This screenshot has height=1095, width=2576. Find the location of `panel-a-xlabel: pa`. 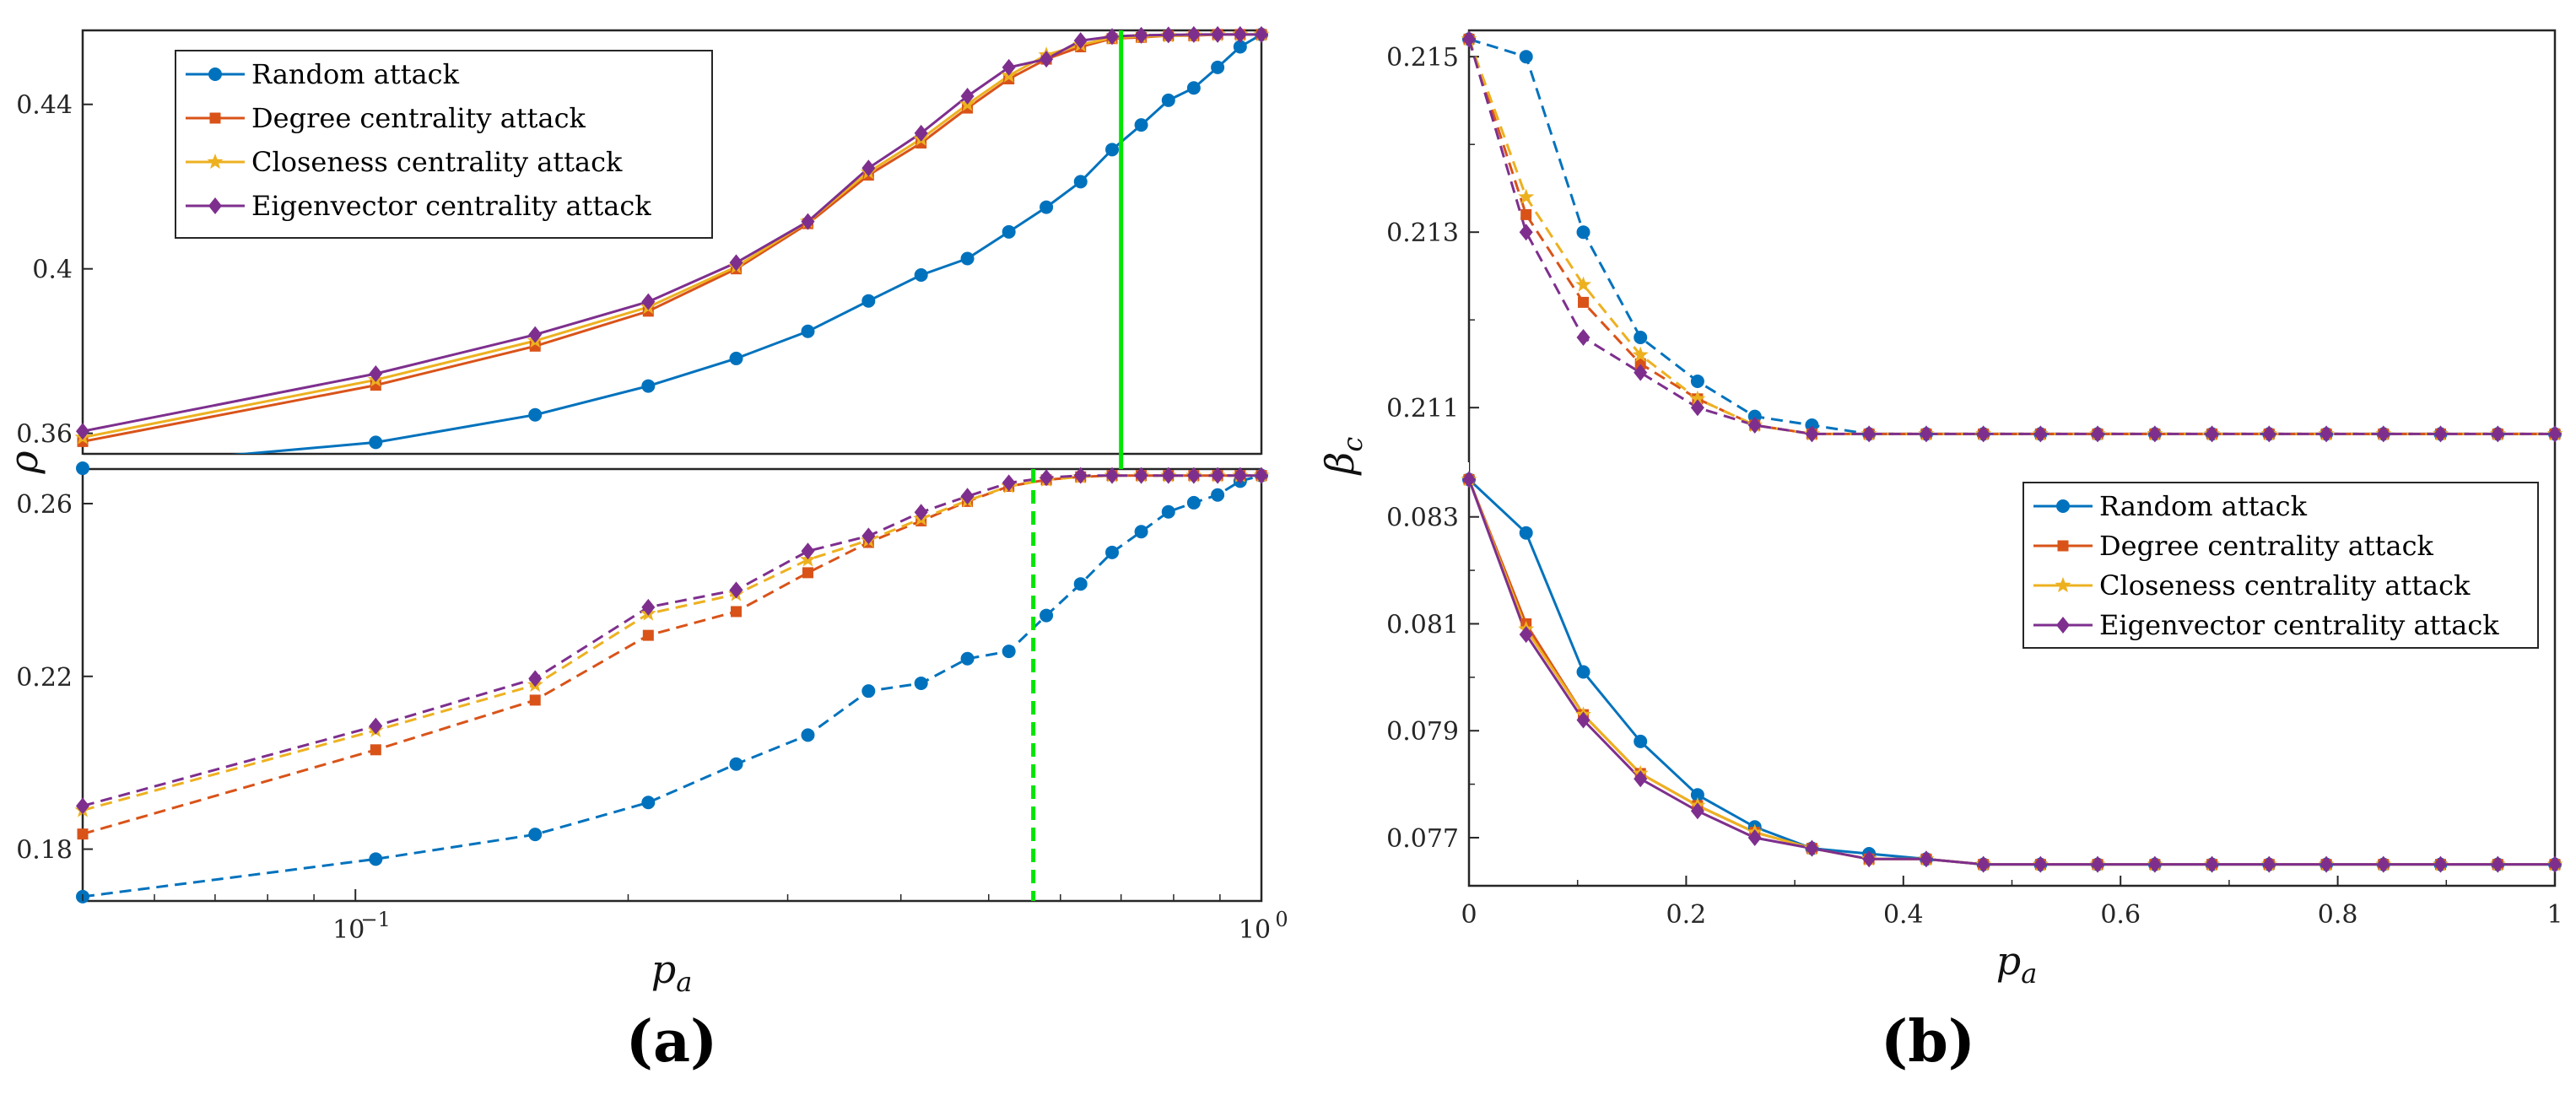

panel-a-xlabel: pa is located at coordinates (672, 973).